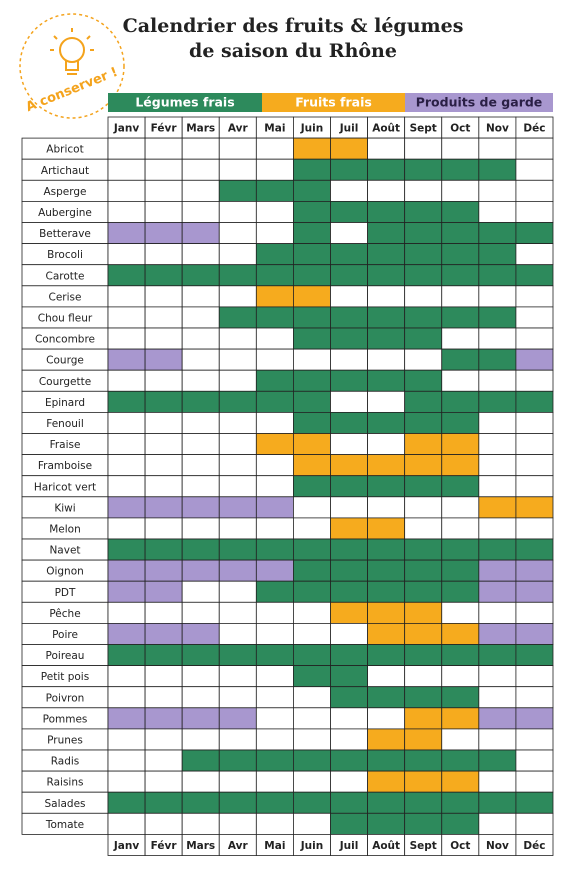  Describe the element at coordinates (349, 846) in the screenshot. I see `month-label: Juil` at that location.